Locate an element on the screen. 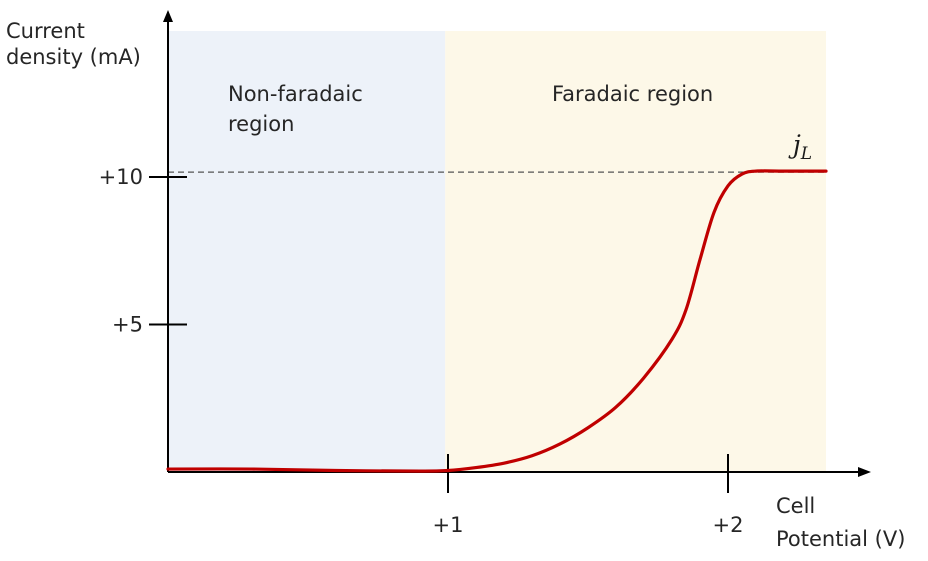  y-tick-label: +5 is located at coordinates (127, 325).